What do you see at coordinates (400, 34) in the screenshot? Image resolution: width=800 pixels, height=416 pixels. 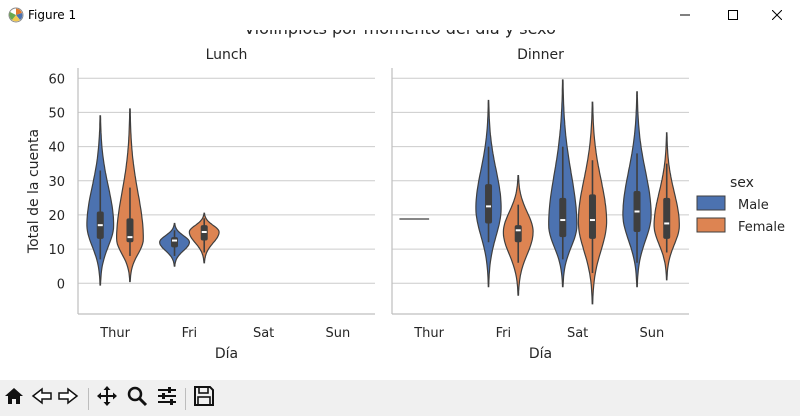 I see `figure-suptitle: Violinplots por momento del día y sexo` at bounding box center [400, 34].